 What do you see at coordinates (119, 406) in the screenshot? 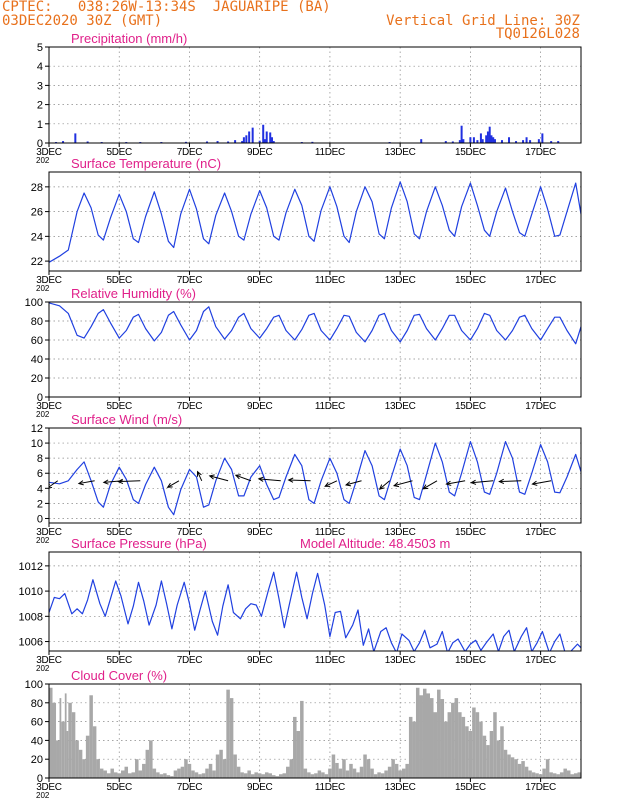
I see `rh-xtick-label: 5DEC` at bounding box center [119, 406].